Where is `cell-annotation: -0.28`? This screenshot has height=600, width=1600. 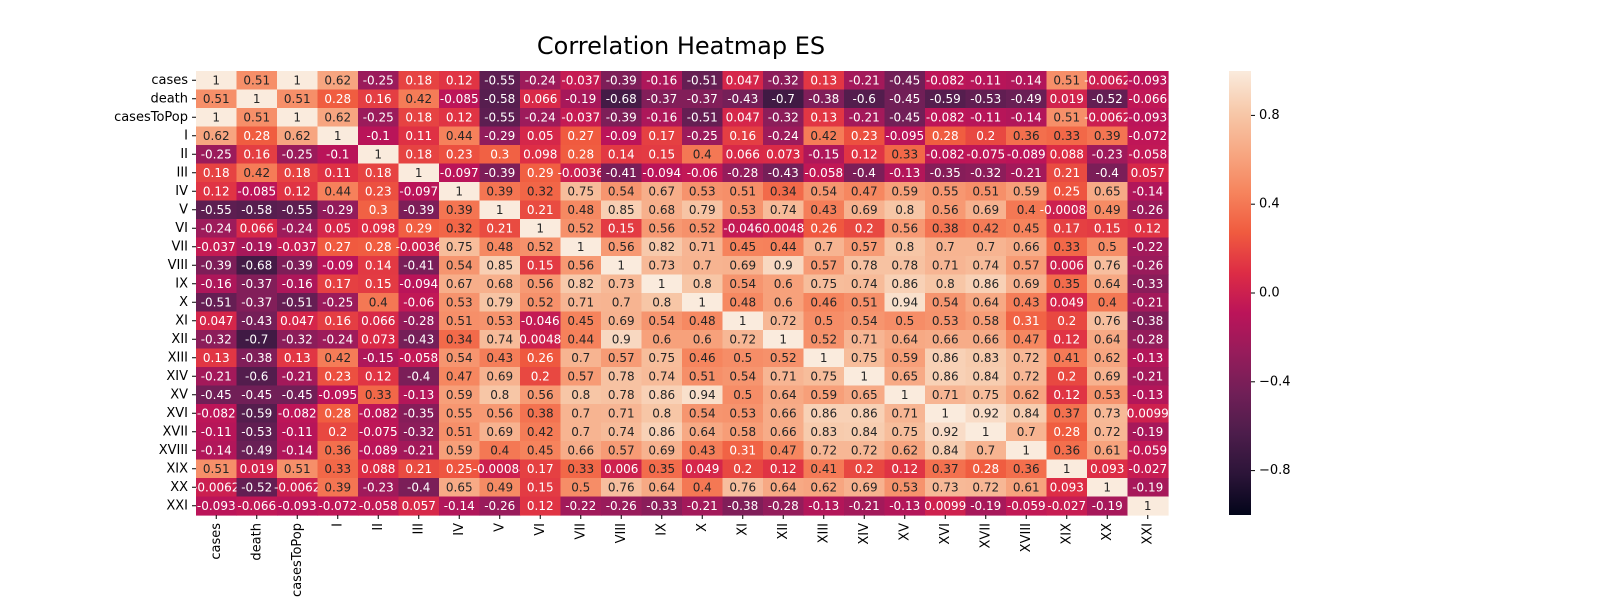
cell-annotation: -0.28 is located at coordinates (742, 173).